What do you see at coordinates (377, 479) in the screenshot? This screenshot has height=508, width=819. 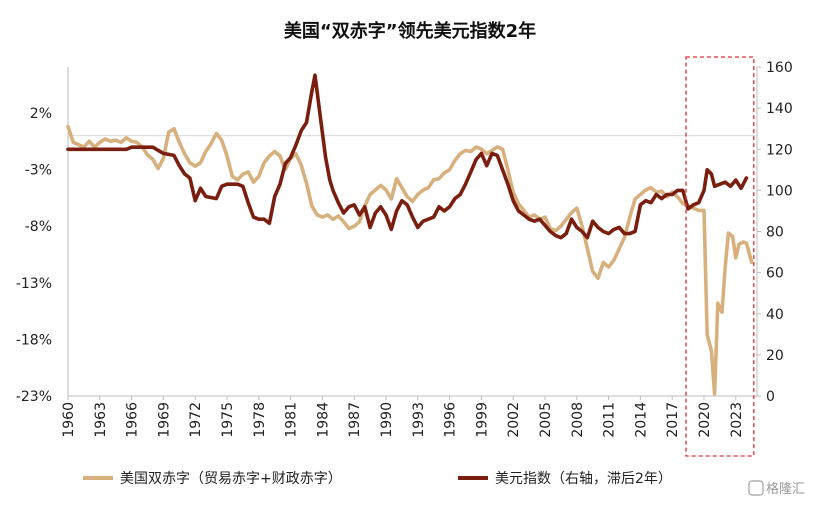 I see `legend: 美国双赤字（贸易赤字+财政赤字） 美元指数（右轴，滞后2年）` at bounding box center [377, 479].